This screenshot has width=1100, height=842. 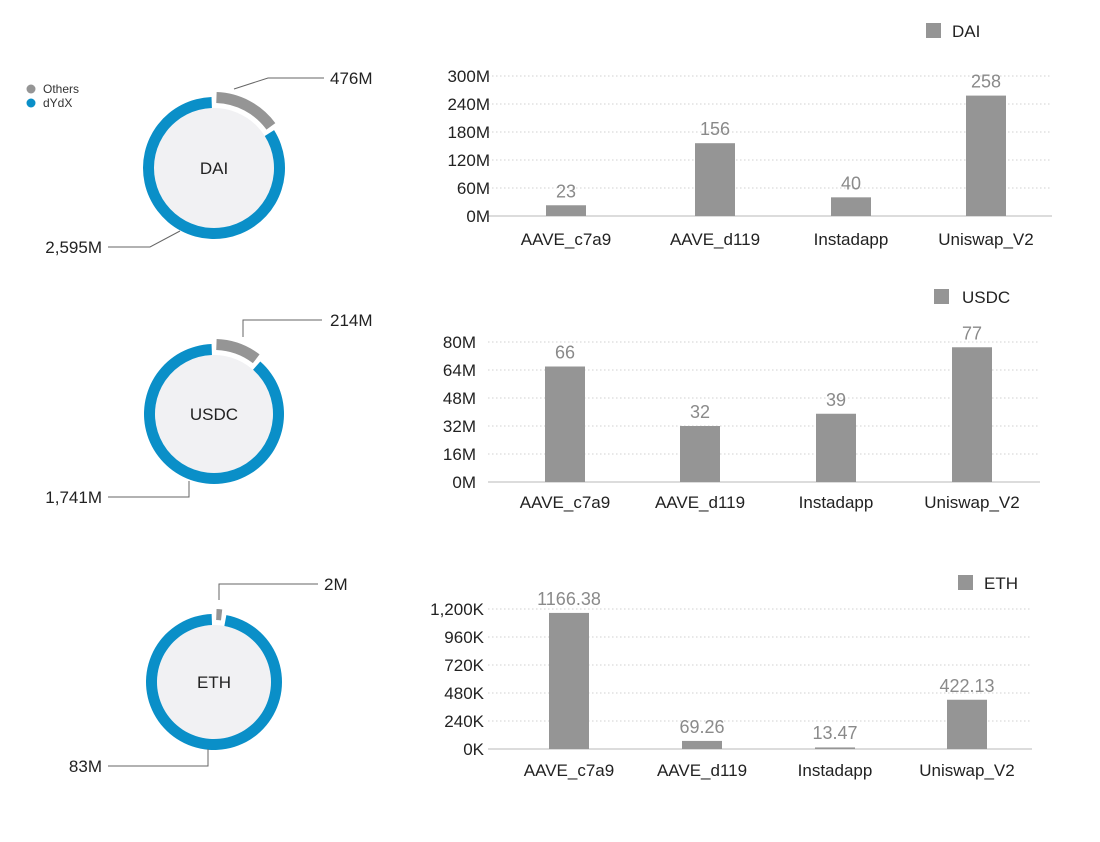 I want to click on bar-value-label: 69.26, so click(x=701, y=727).